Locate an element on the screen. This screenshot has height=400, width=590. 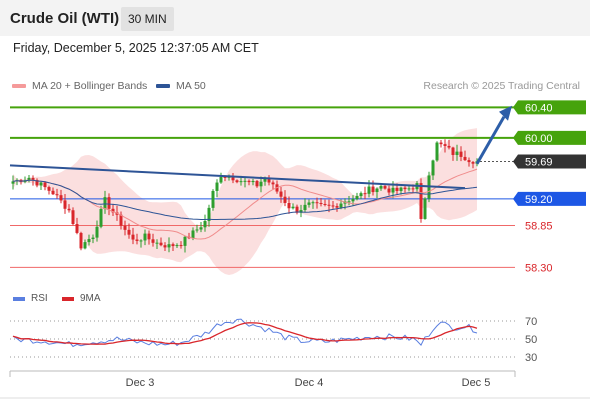
resistance-2-label: 60.40 is located at coordinates (539, 108).